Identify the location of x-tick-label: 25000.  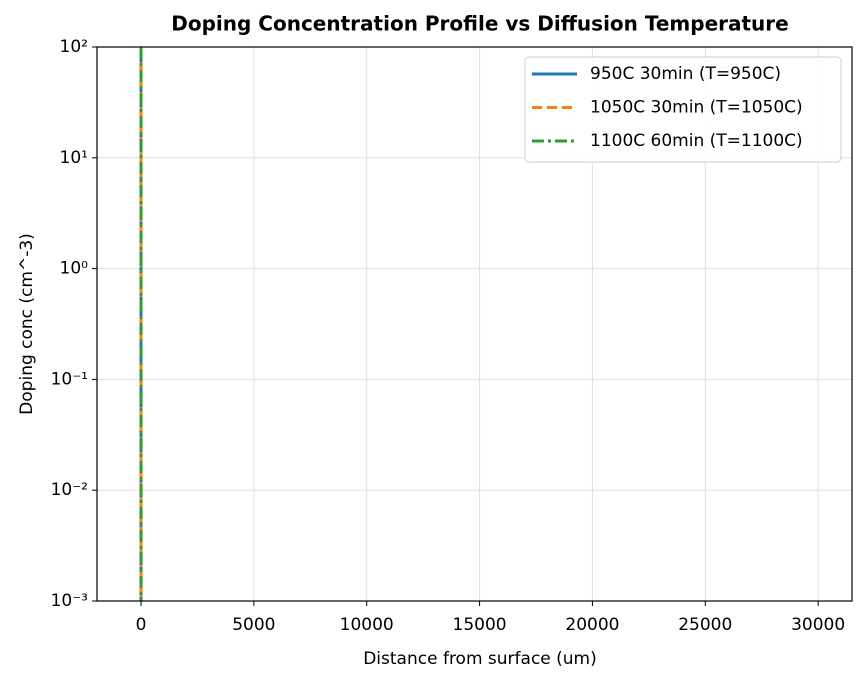
(705, 625).